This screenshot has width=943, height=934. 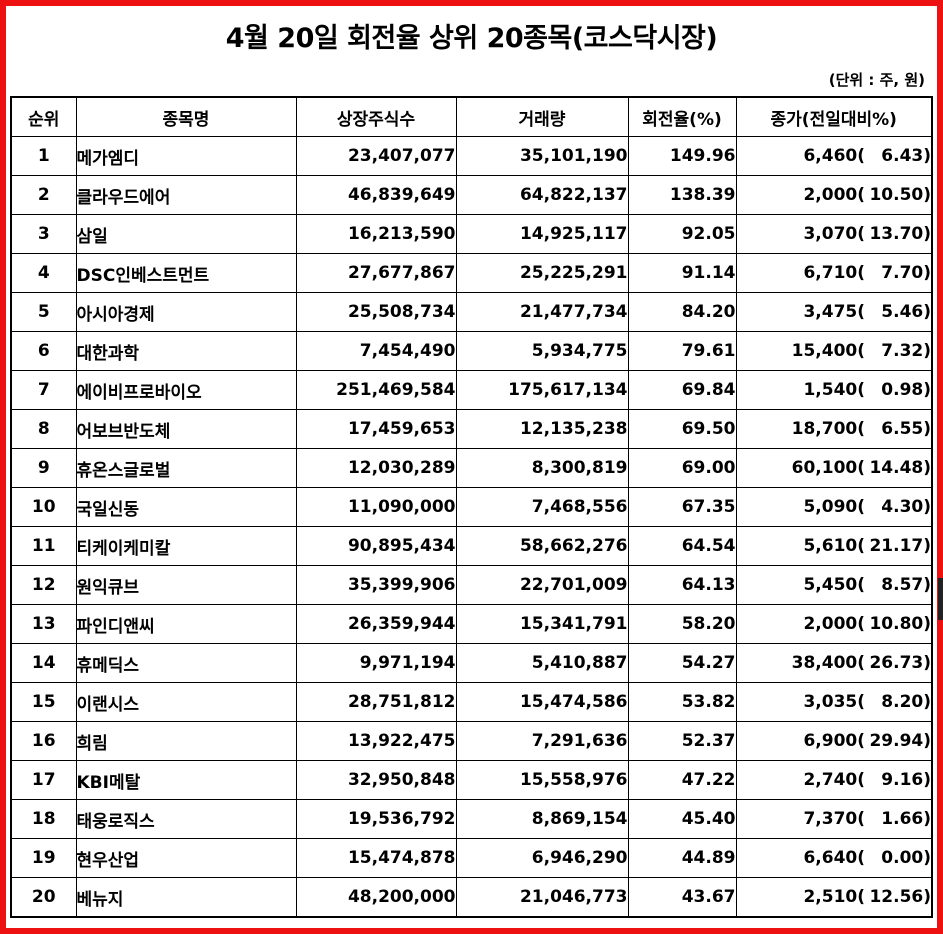 I want to click on shares-cell: 16,213,590, so click(x=376, y=234).